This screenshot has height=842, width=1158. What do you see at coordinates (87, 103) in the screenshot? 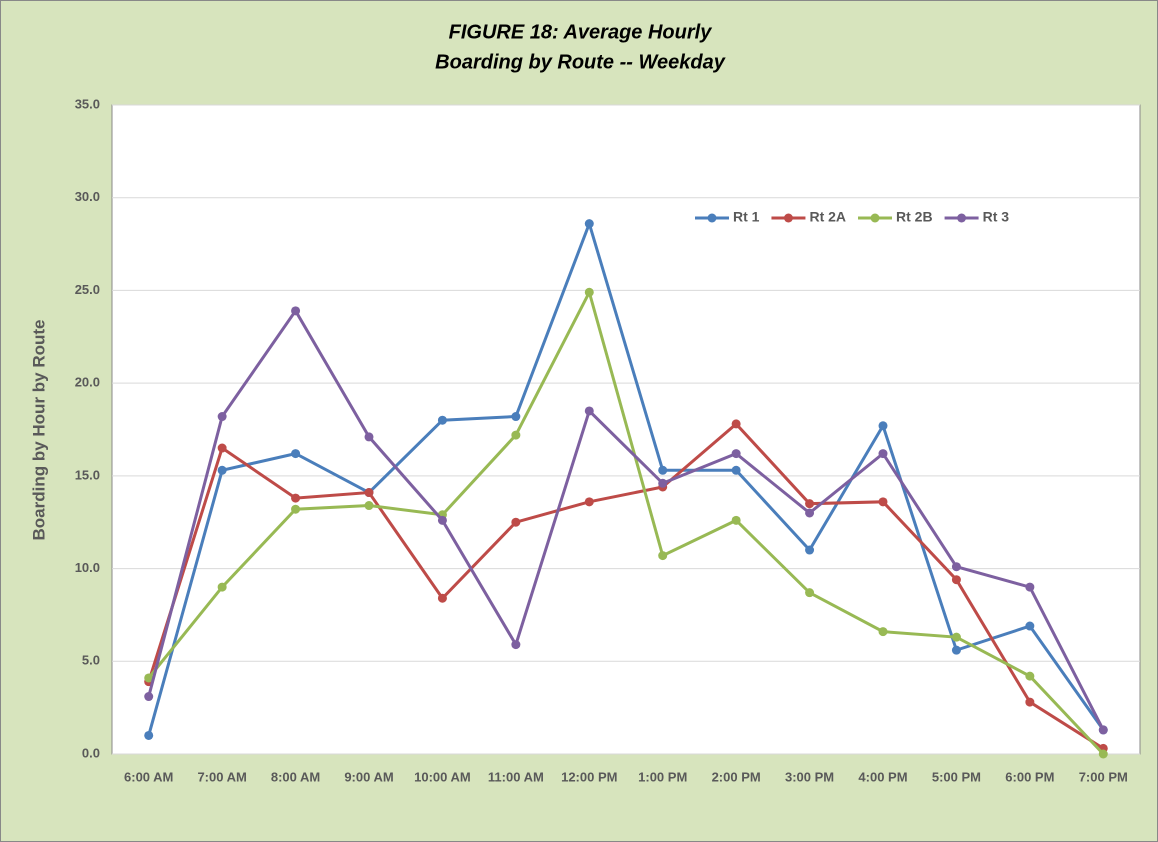
I see `y-tick-label: 35.0` at bounding box center [87, 103].